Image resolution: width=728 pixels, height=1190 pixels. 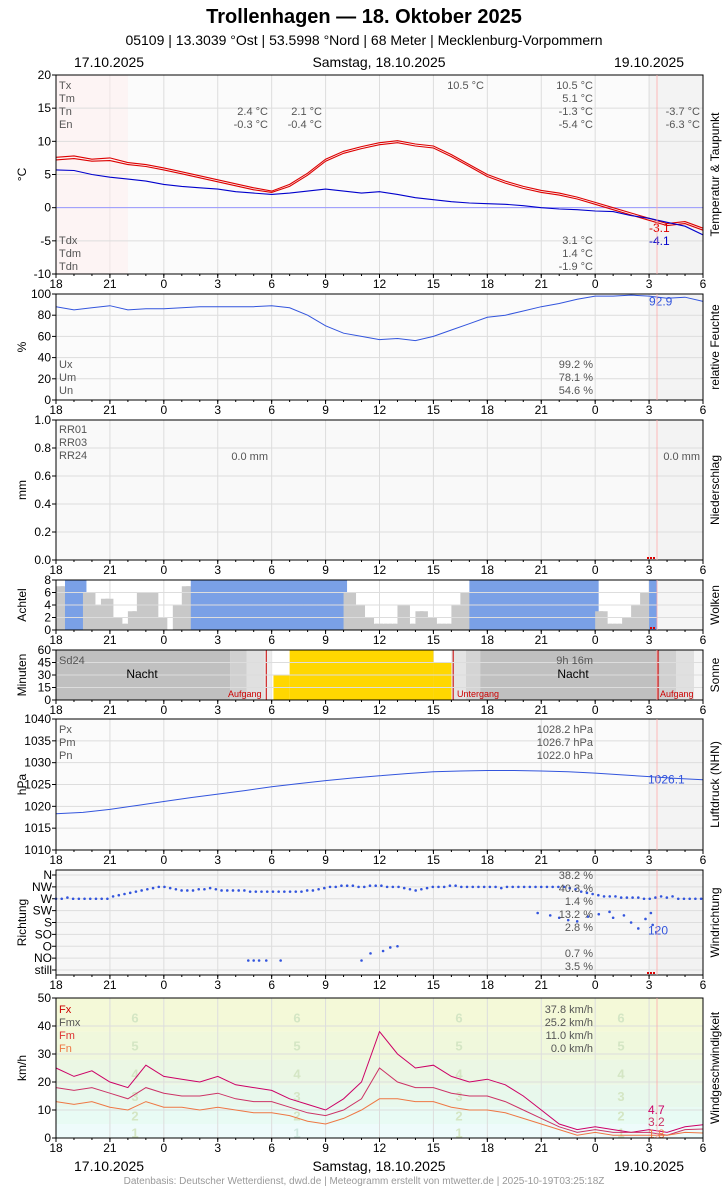 I want to click on wdir-stat-value: 40.3 %, so click(x=576, y=889).